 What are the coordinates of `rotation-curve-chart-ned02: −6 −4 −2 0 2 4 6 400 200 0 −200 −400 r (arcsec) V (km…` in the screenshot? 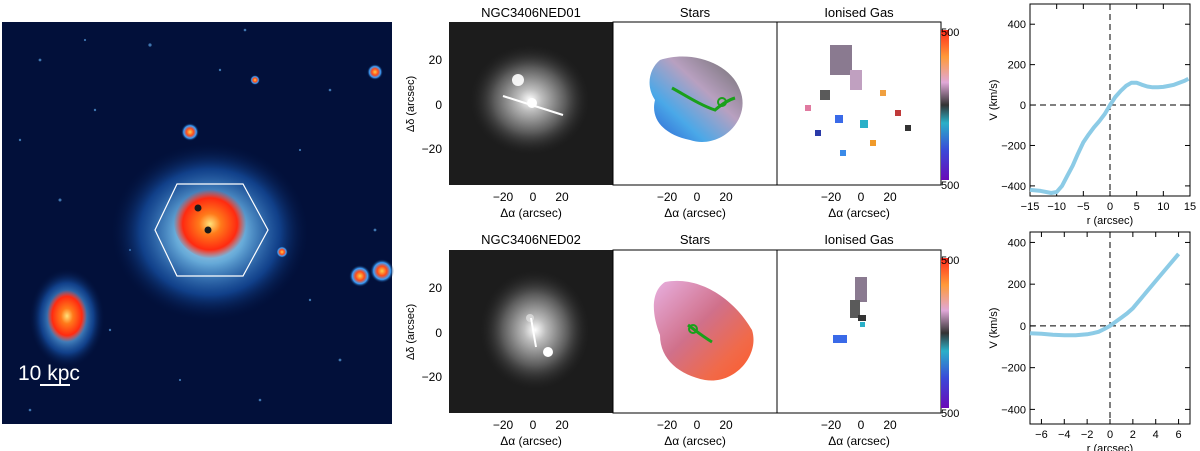 It's located at (1089, 341).